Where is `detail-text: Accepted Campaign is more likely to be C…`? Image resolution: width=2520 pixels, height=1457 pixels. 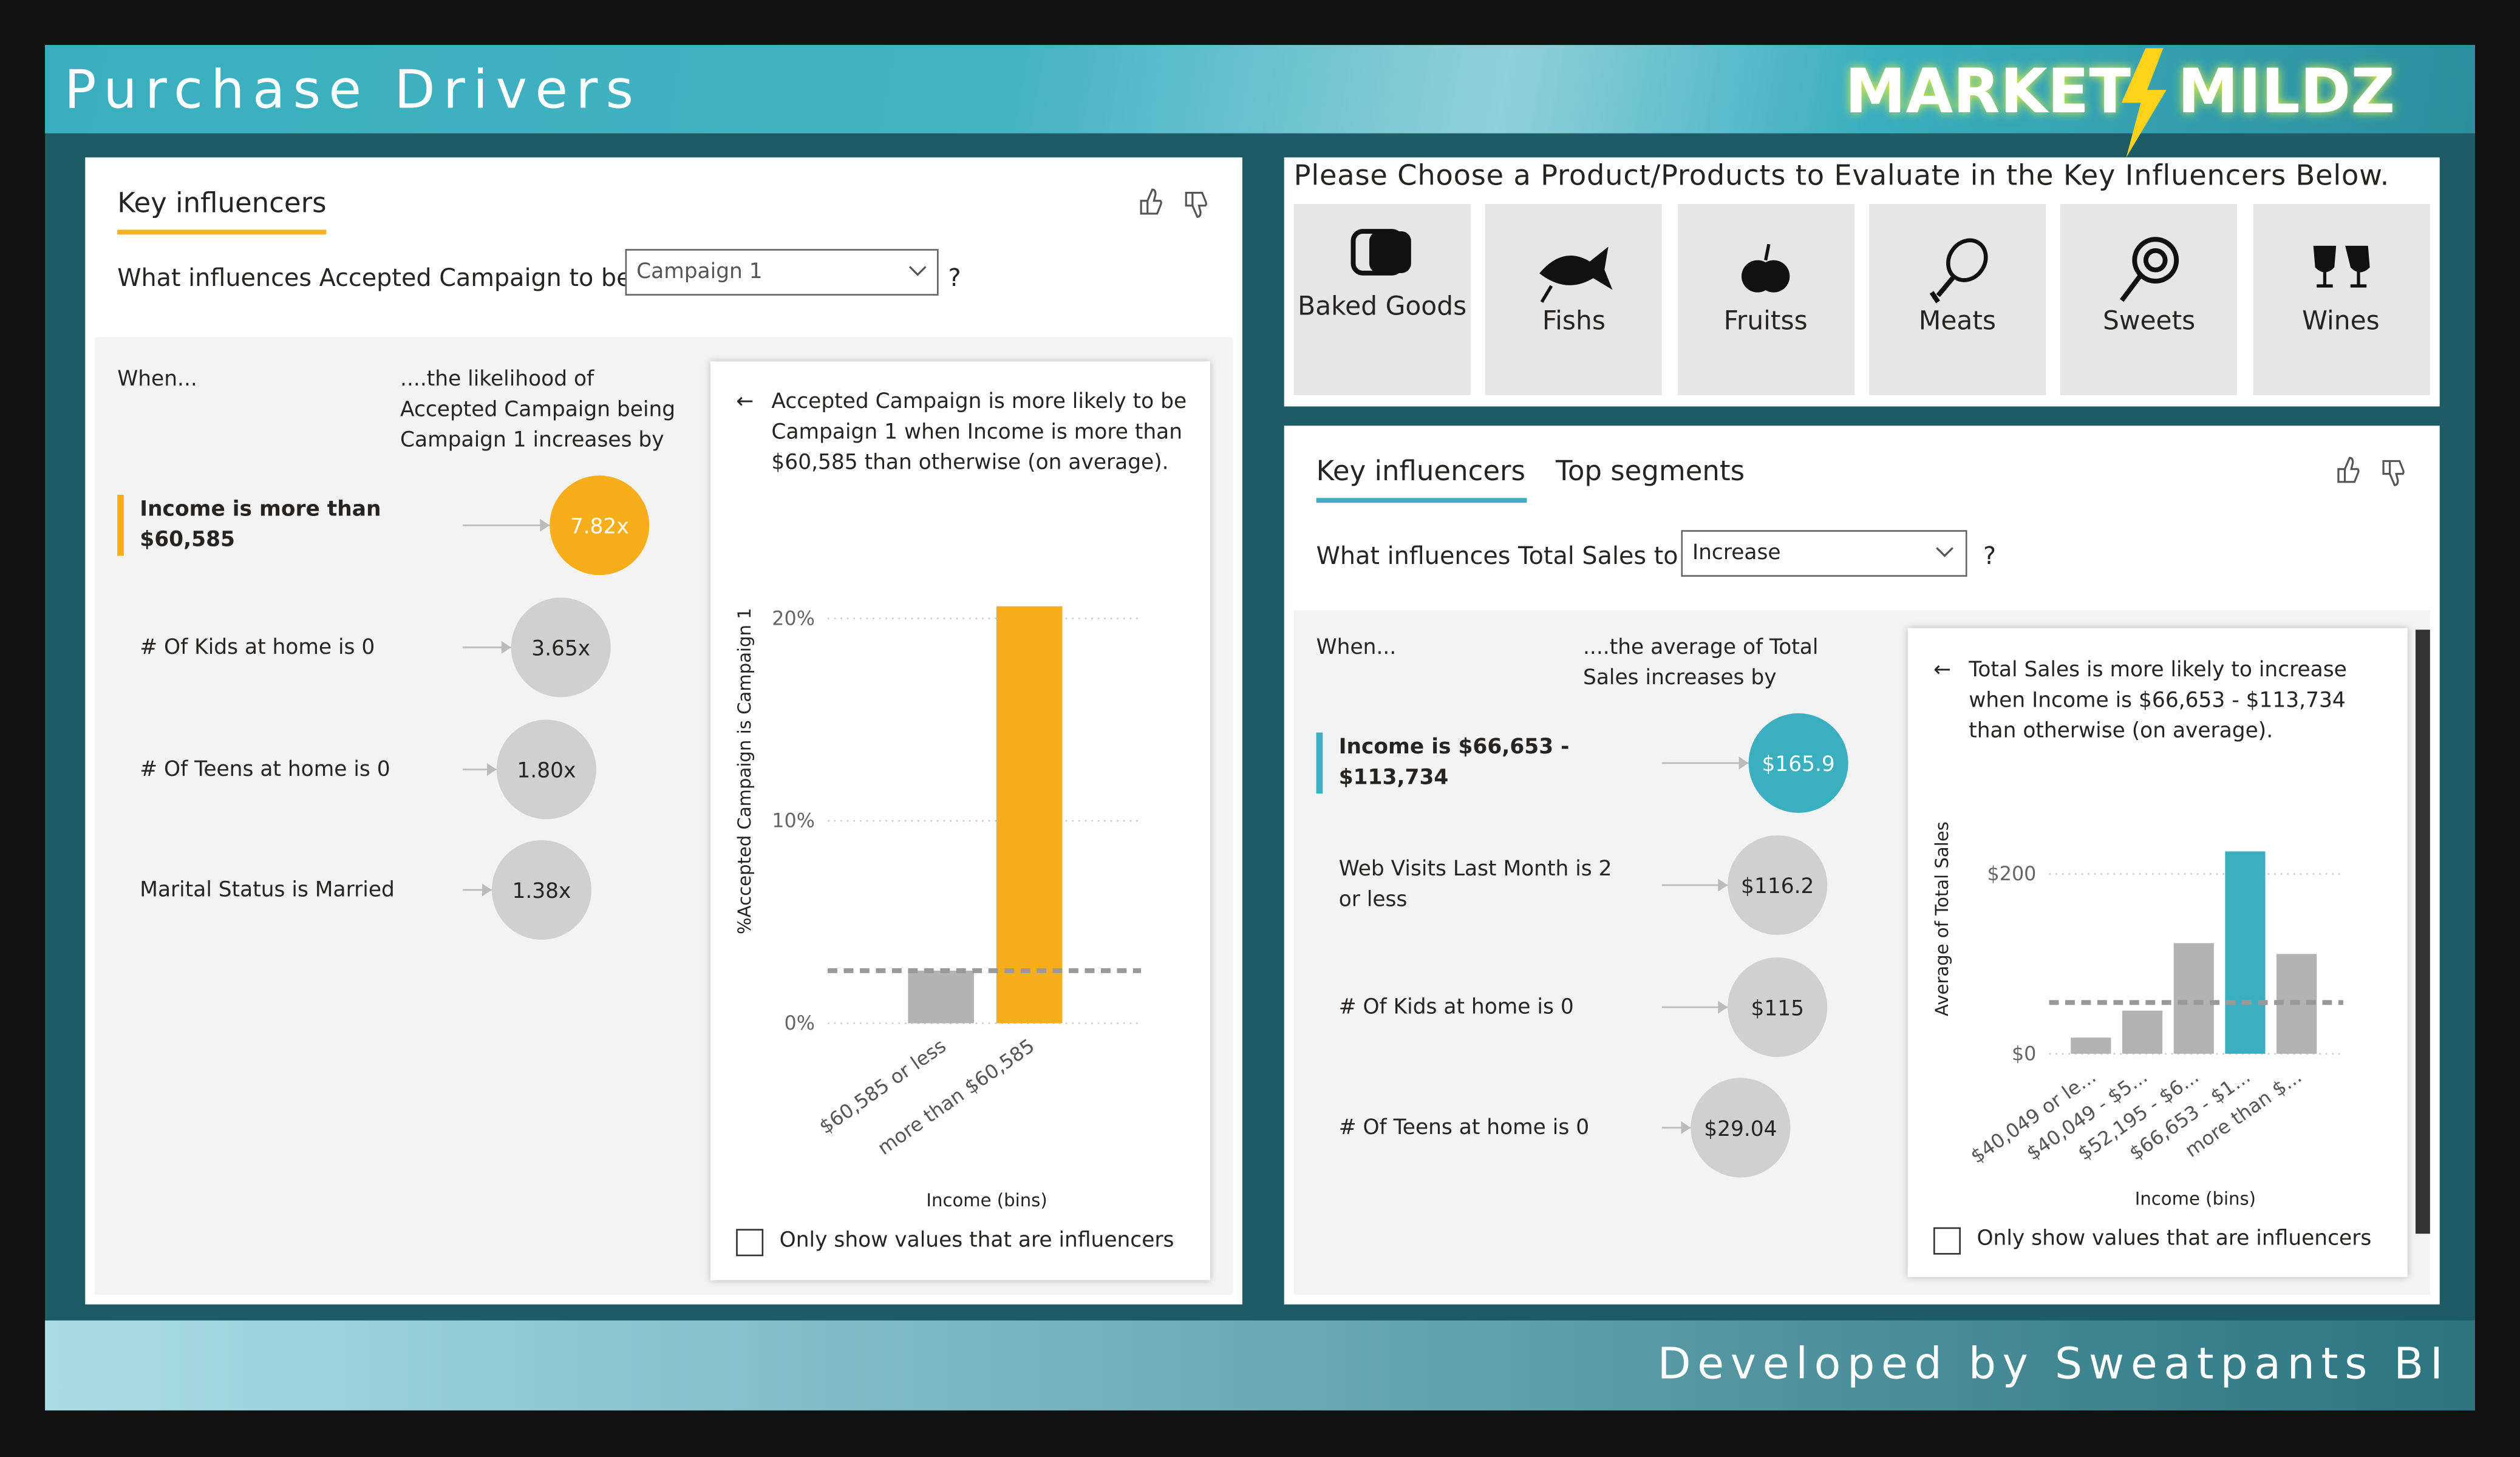 detail-text: Accepted Campaign is more likely to be C… is located at coordinates (979, 433).